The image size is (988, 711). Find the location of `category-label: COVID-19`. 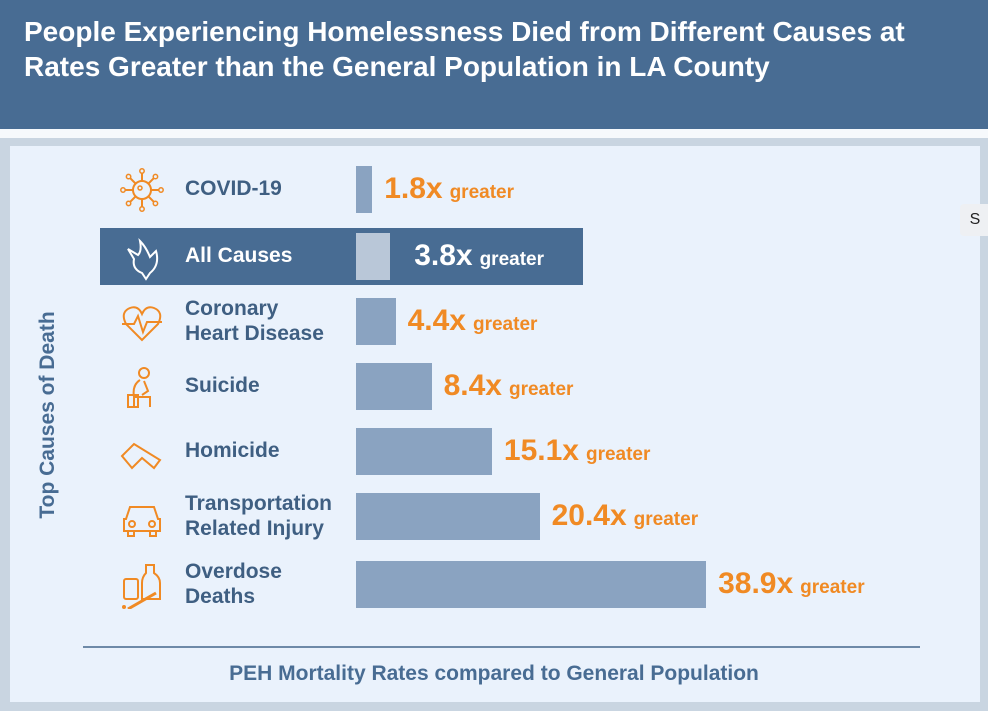

category-label: COVID-19 is located at coordinates (233, 188).